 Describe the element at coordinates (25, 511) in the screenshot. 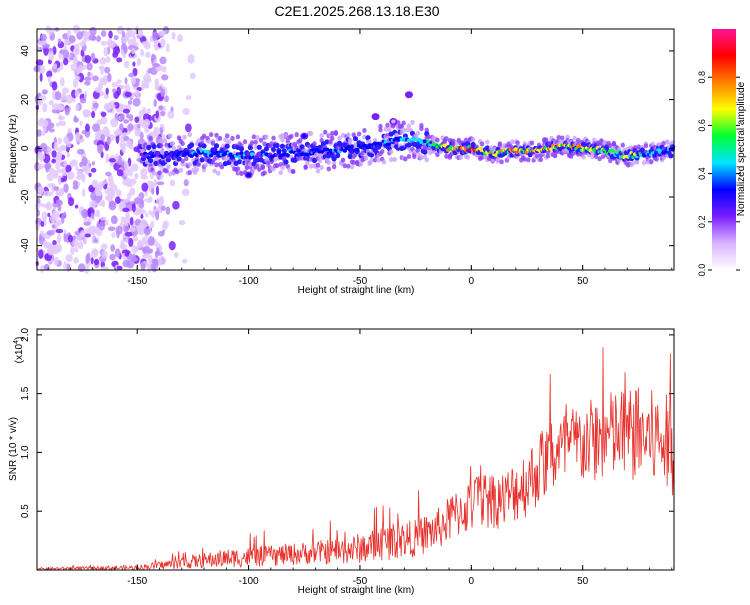

I see `y-tick-label: 0.5` at that location.